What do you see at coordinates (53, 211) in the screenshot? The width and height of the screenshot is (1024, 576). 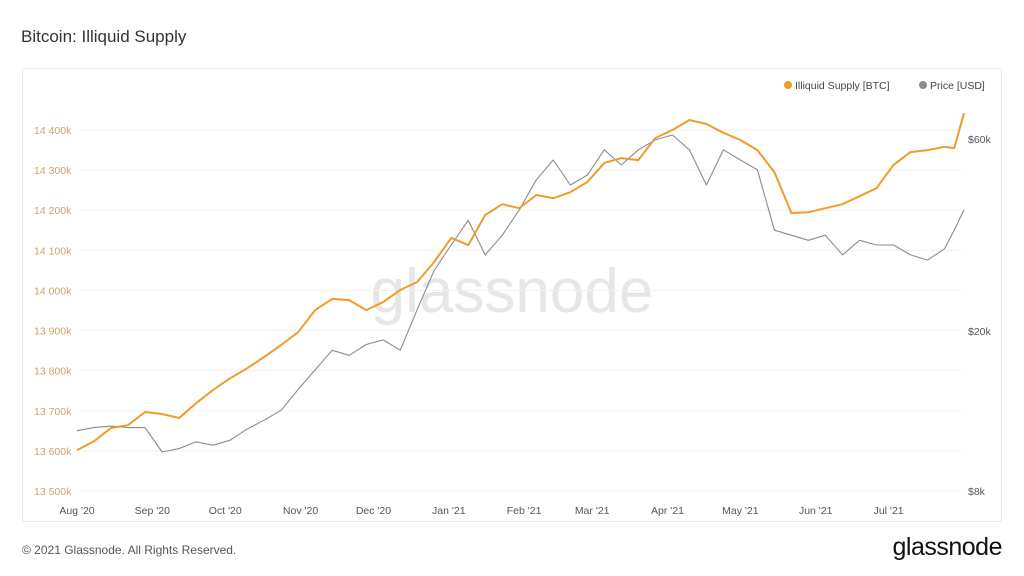 I see `y-left-tick-label: 14 200k` at bounding box center [53, 211].